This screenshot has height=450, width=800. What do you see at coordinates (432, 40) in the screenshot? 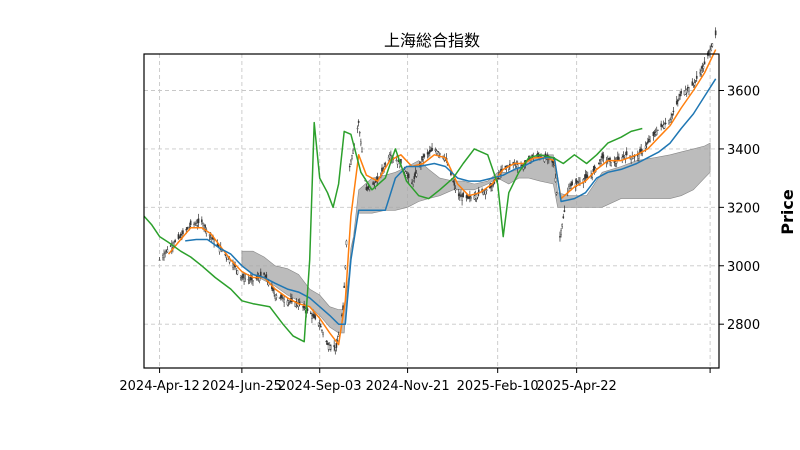
I see `chart-title: 上海総合指数` at bounding box center [432, 40].